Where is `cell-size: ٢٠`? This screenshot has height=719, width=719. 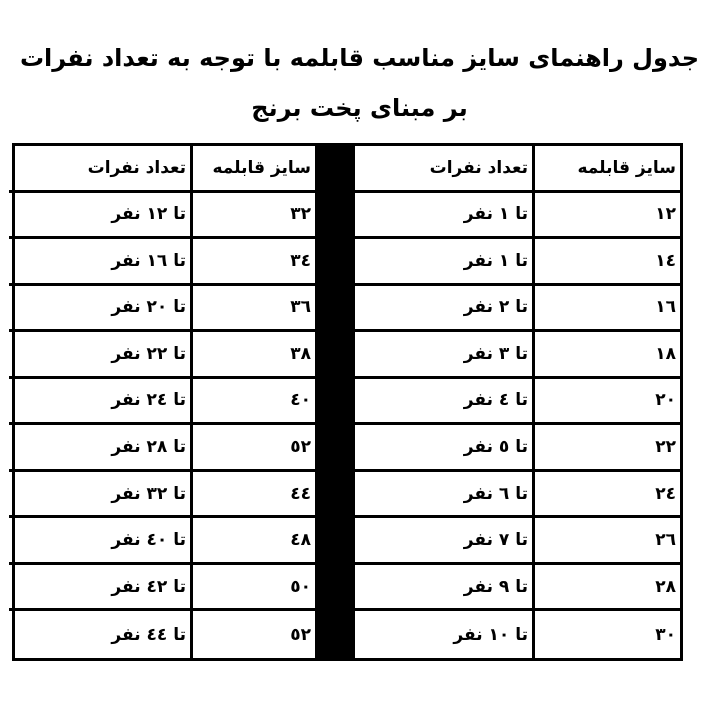 cell-size: ٢٠ is located at coordinates (606, 402).